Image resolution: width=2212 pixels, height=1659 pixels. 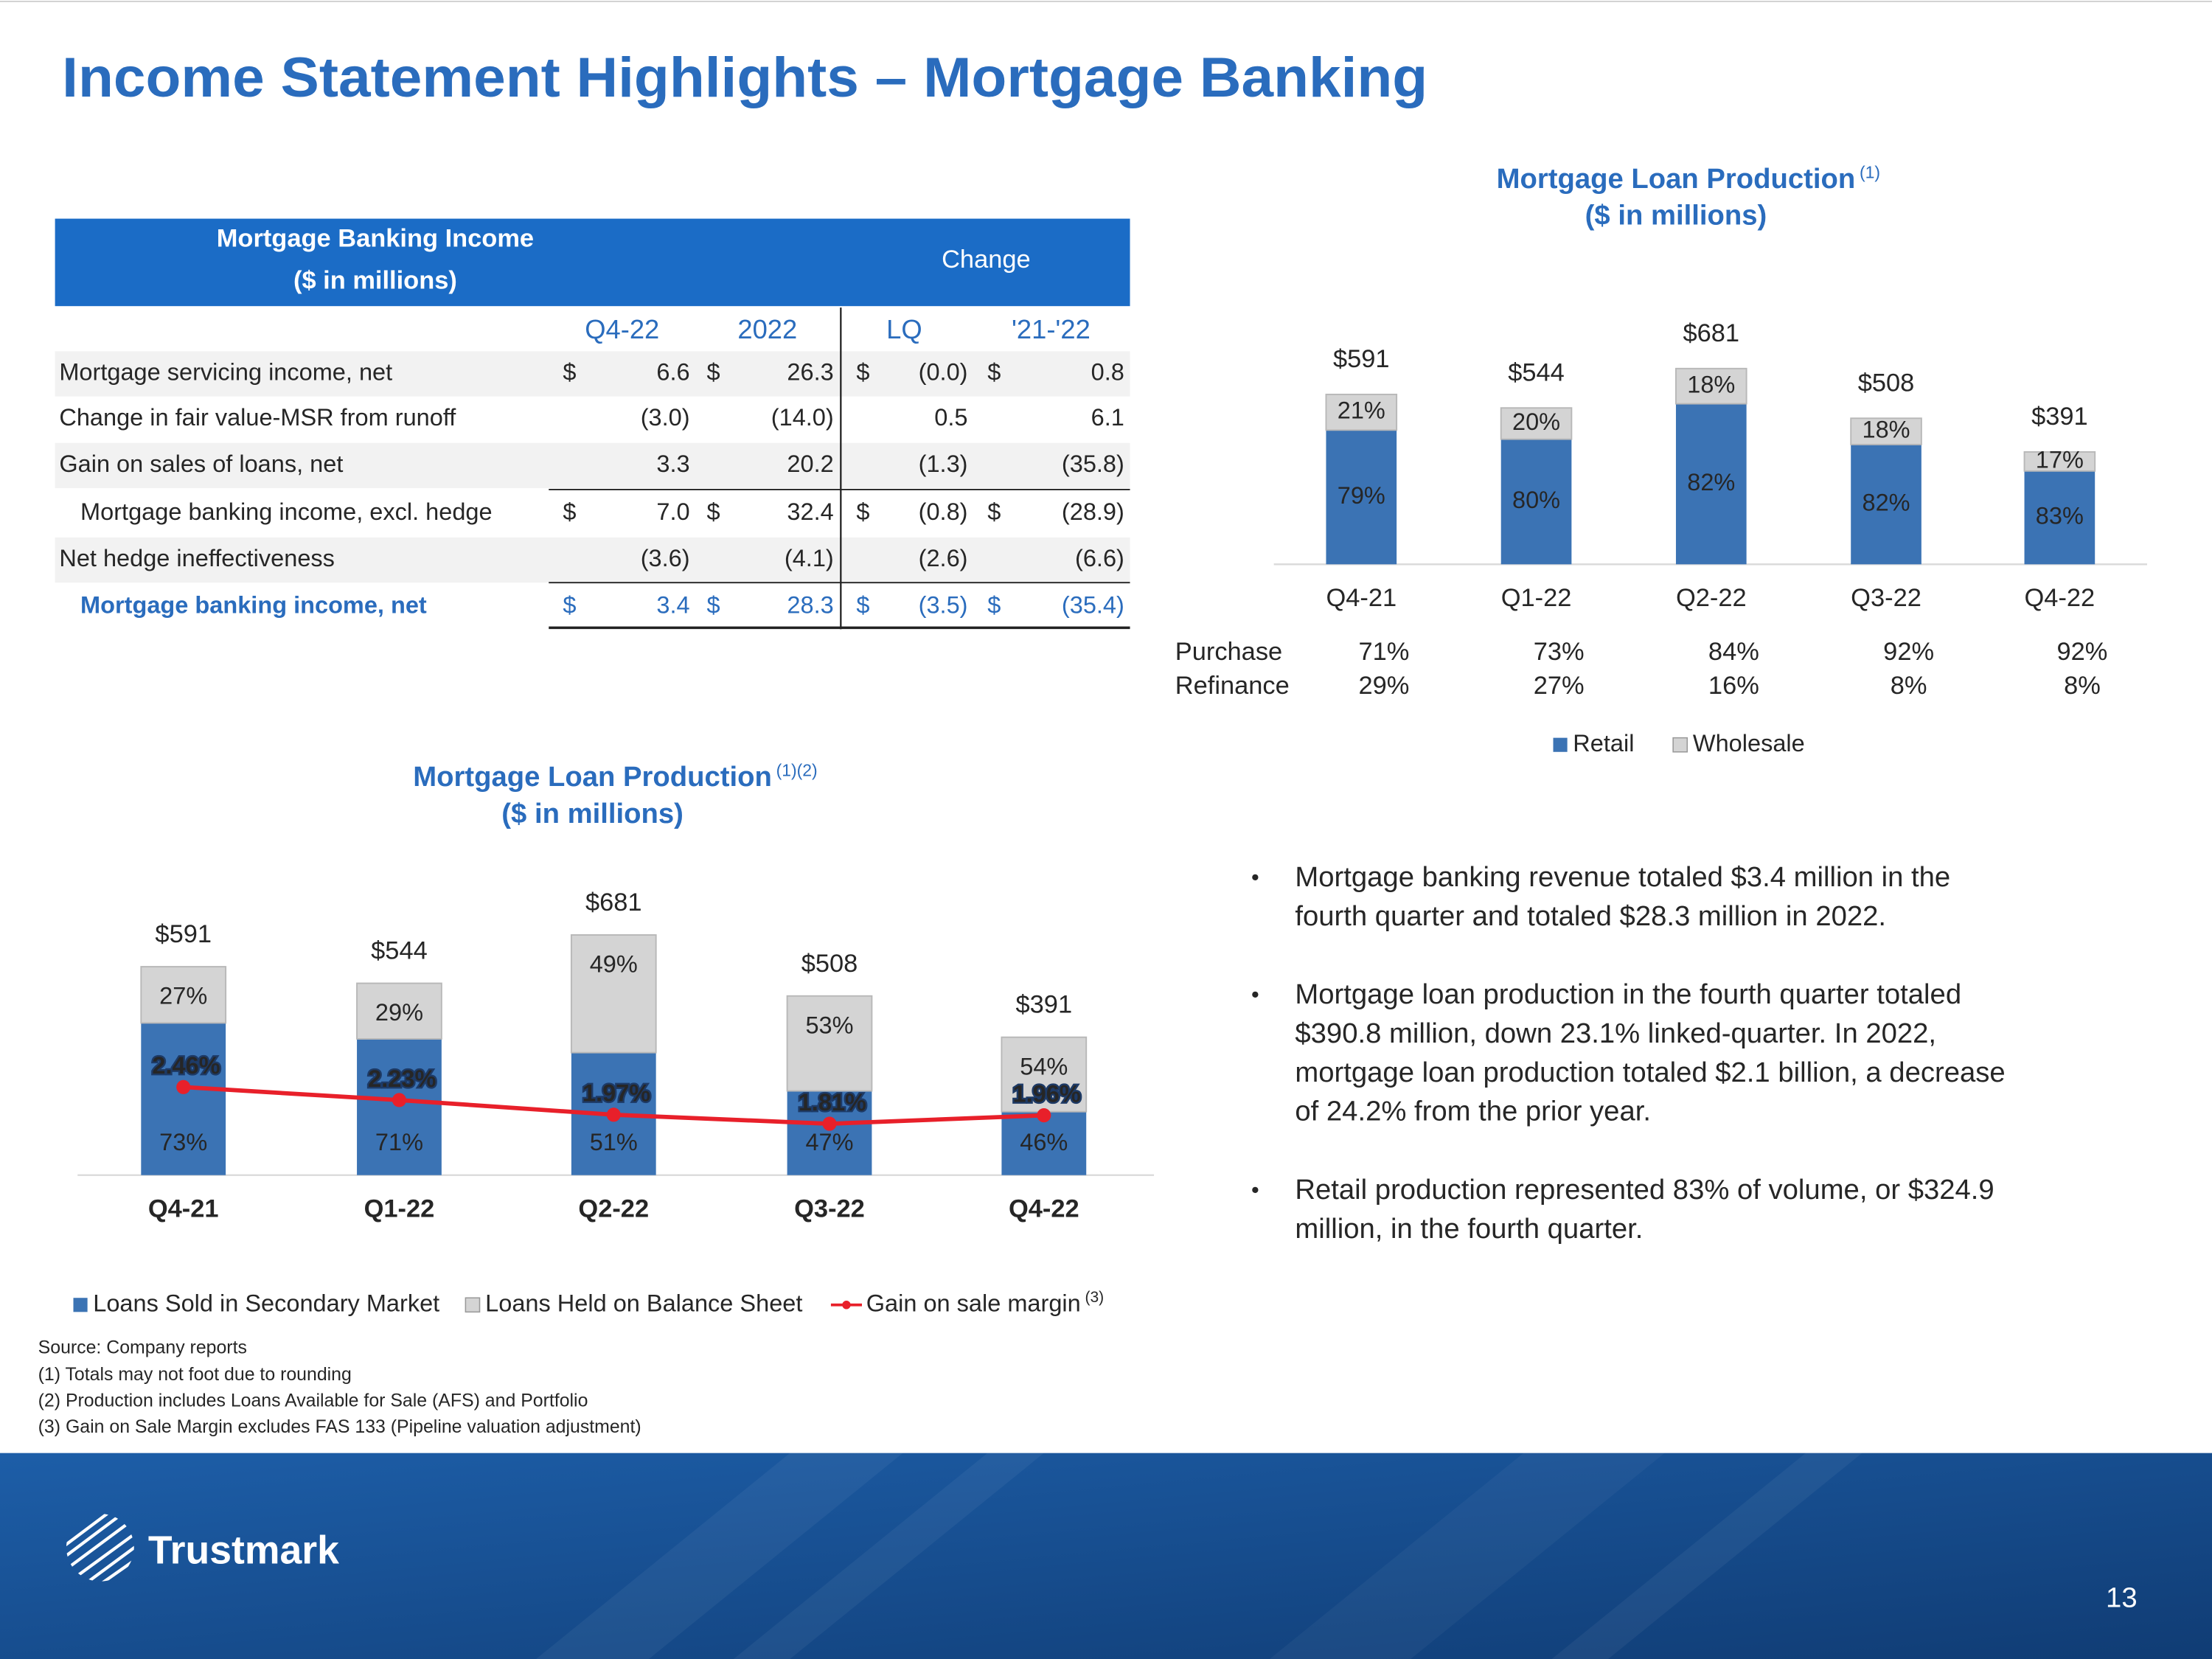 I want to click on cell-value: (4.1), so click(x=809, y=558).